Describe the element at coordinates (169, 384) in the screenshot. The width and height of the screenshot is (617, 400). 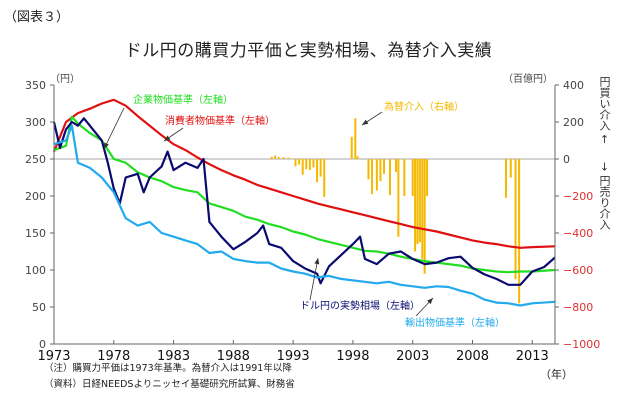
I see `footnote-source: （資料）日経NEEDSよりニッセイ基礎研究所試算、財務省` at that location.